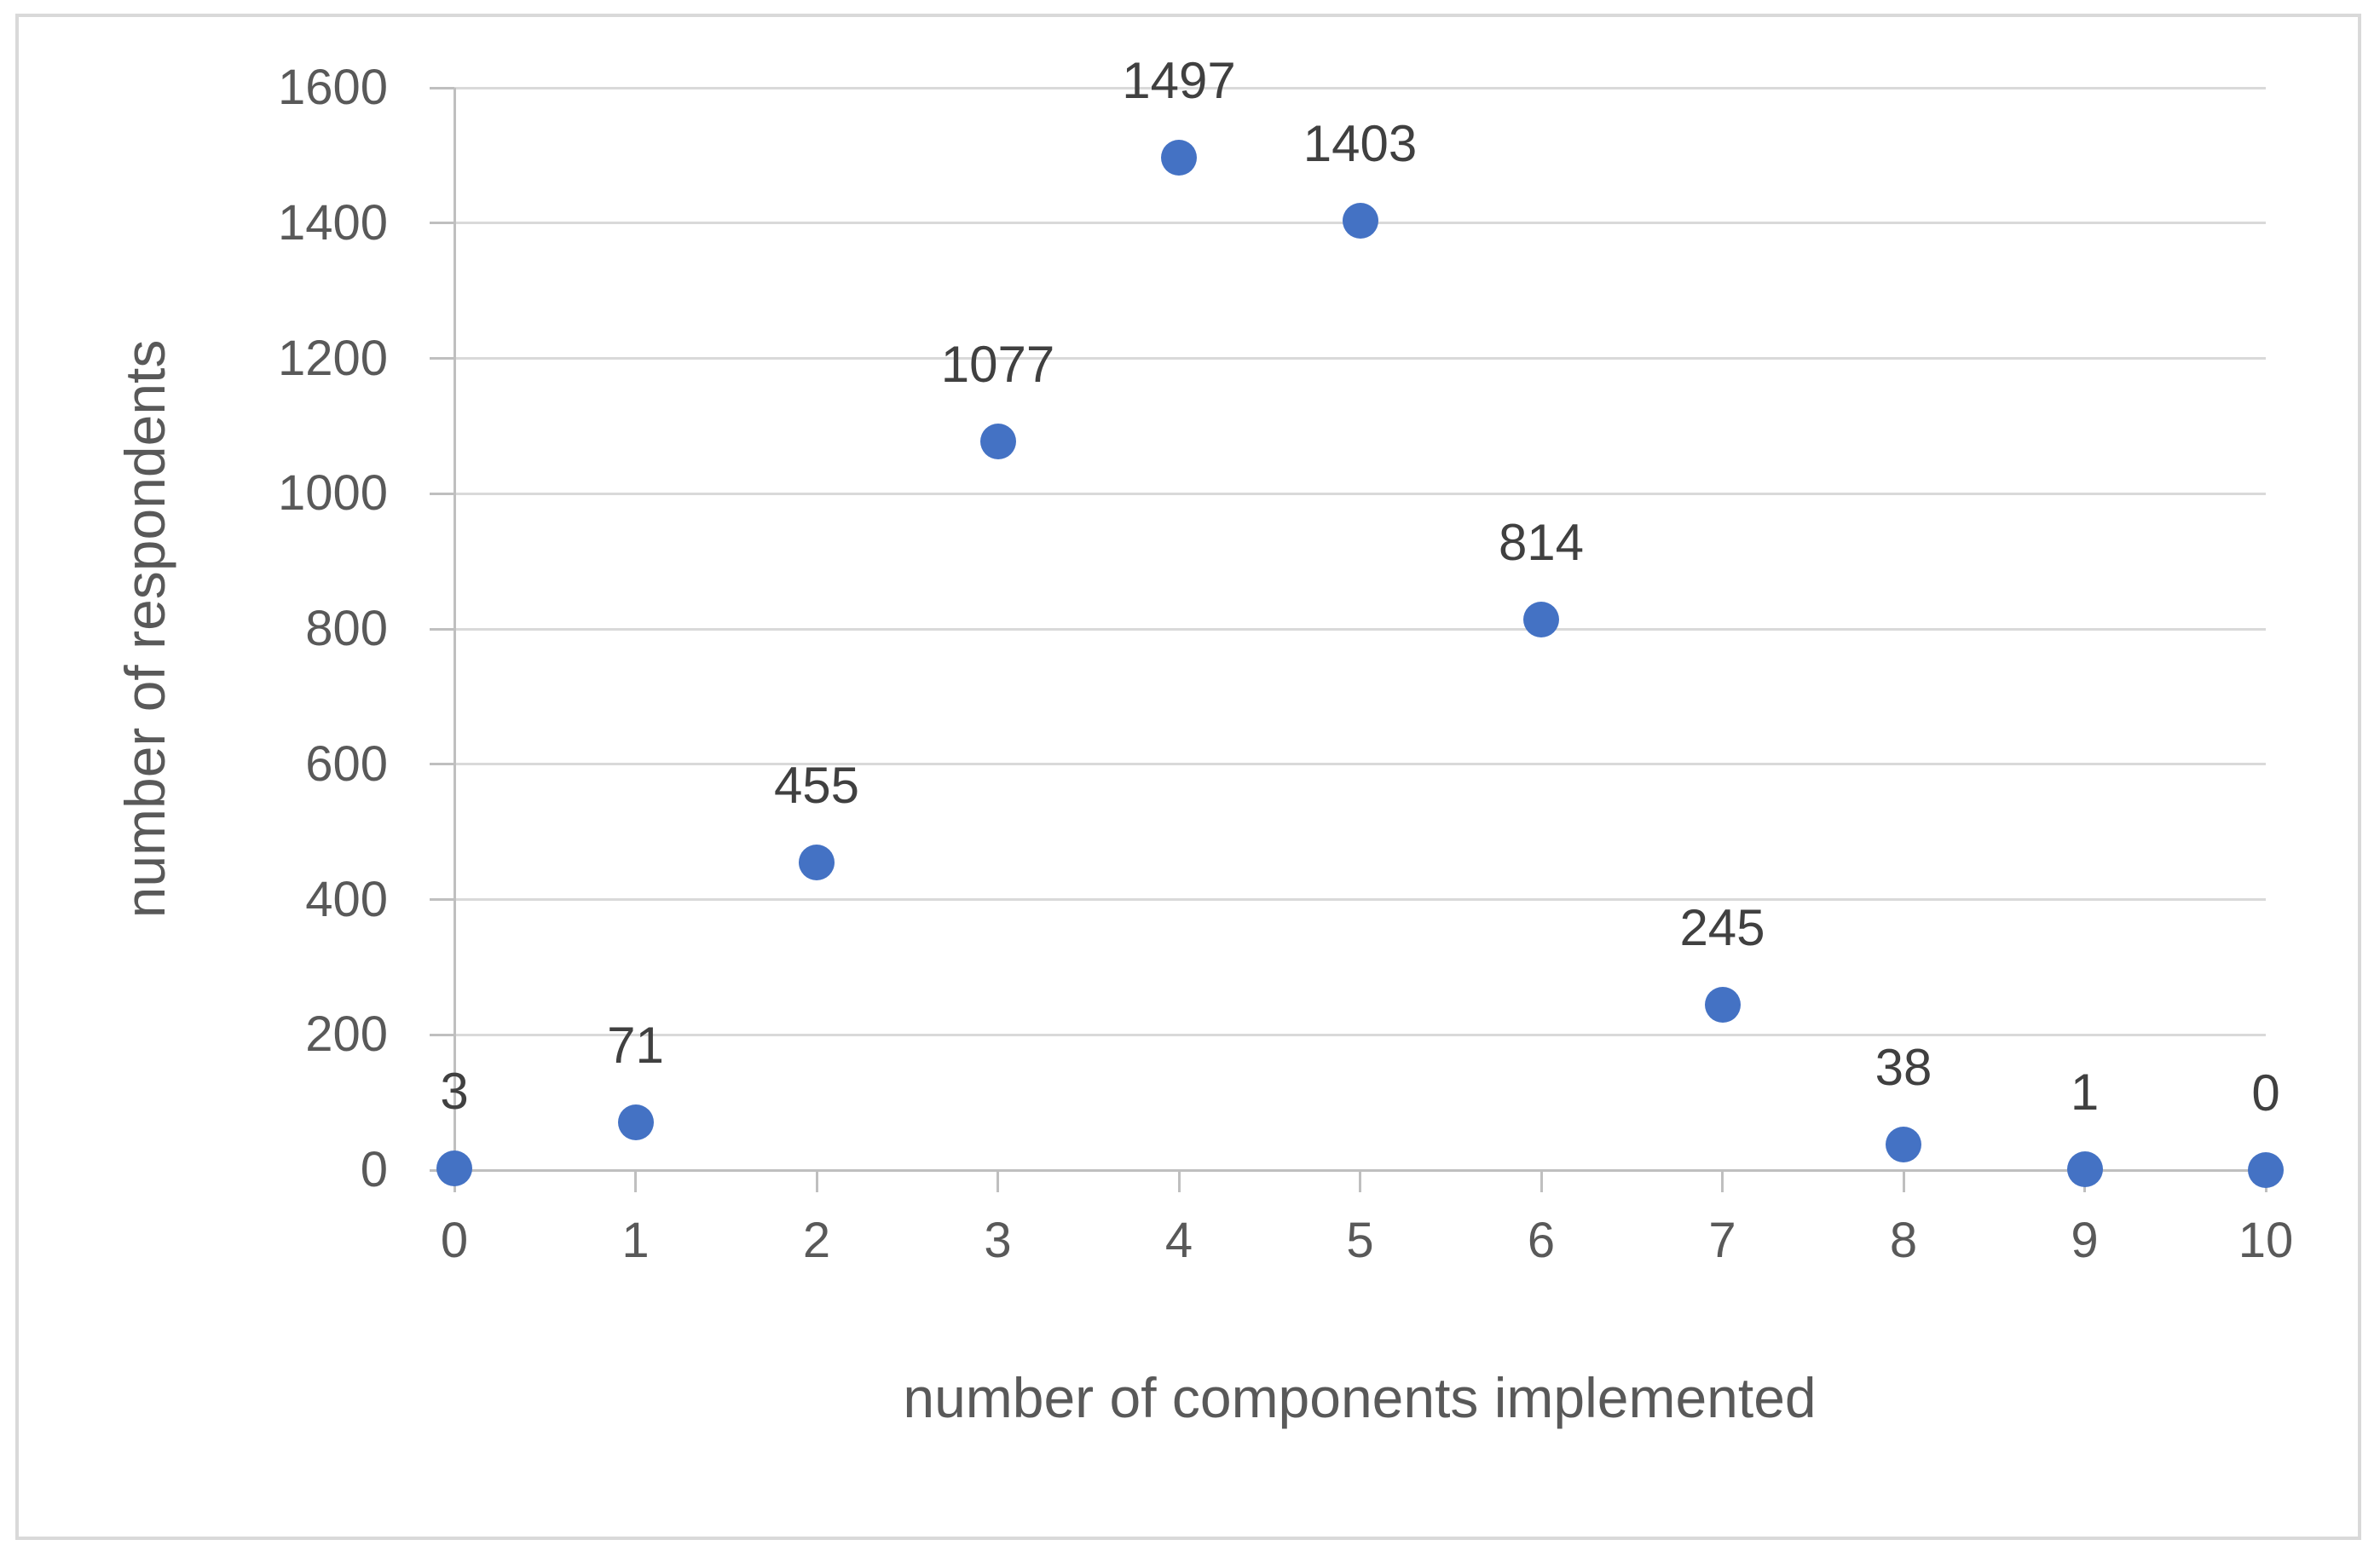  Describe the element at coordinates (1360, 144) in the screenshot. I see `data-label: 1403` at that location.